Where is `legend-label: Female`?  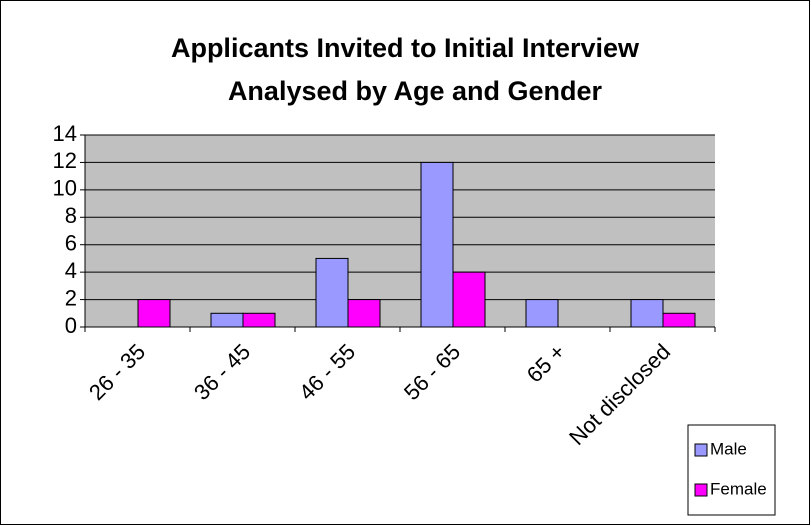
legend-label: Female is located at coordinates (738, 488).